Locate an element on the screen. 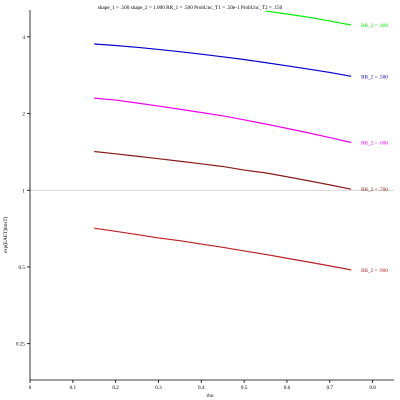 This screenshot has height=400, width=400. x-tick-label: 0.6 is located at coordinates (287, 388).